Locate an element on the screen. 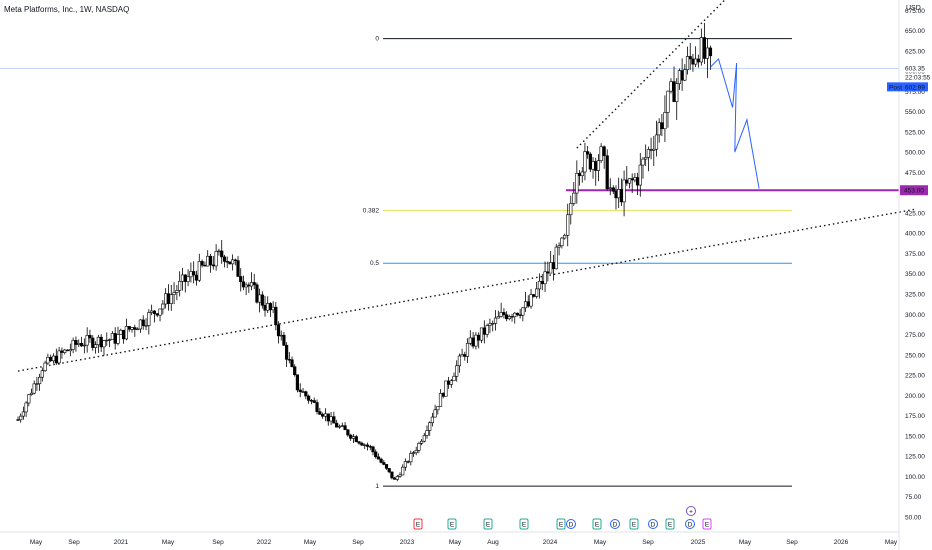  y-tick-label: 675.00 is located at coordinates (915, 11).